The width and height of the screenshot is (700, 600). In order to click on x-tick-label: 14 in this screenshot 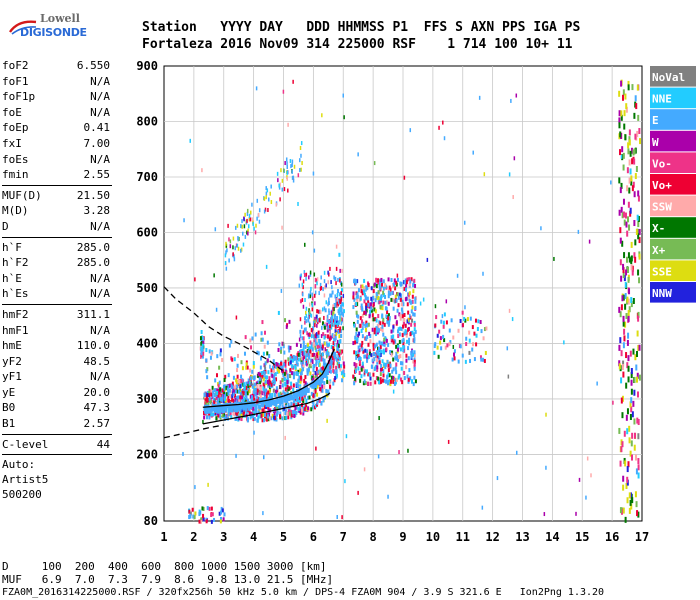, I will do `click(552, 537)`.